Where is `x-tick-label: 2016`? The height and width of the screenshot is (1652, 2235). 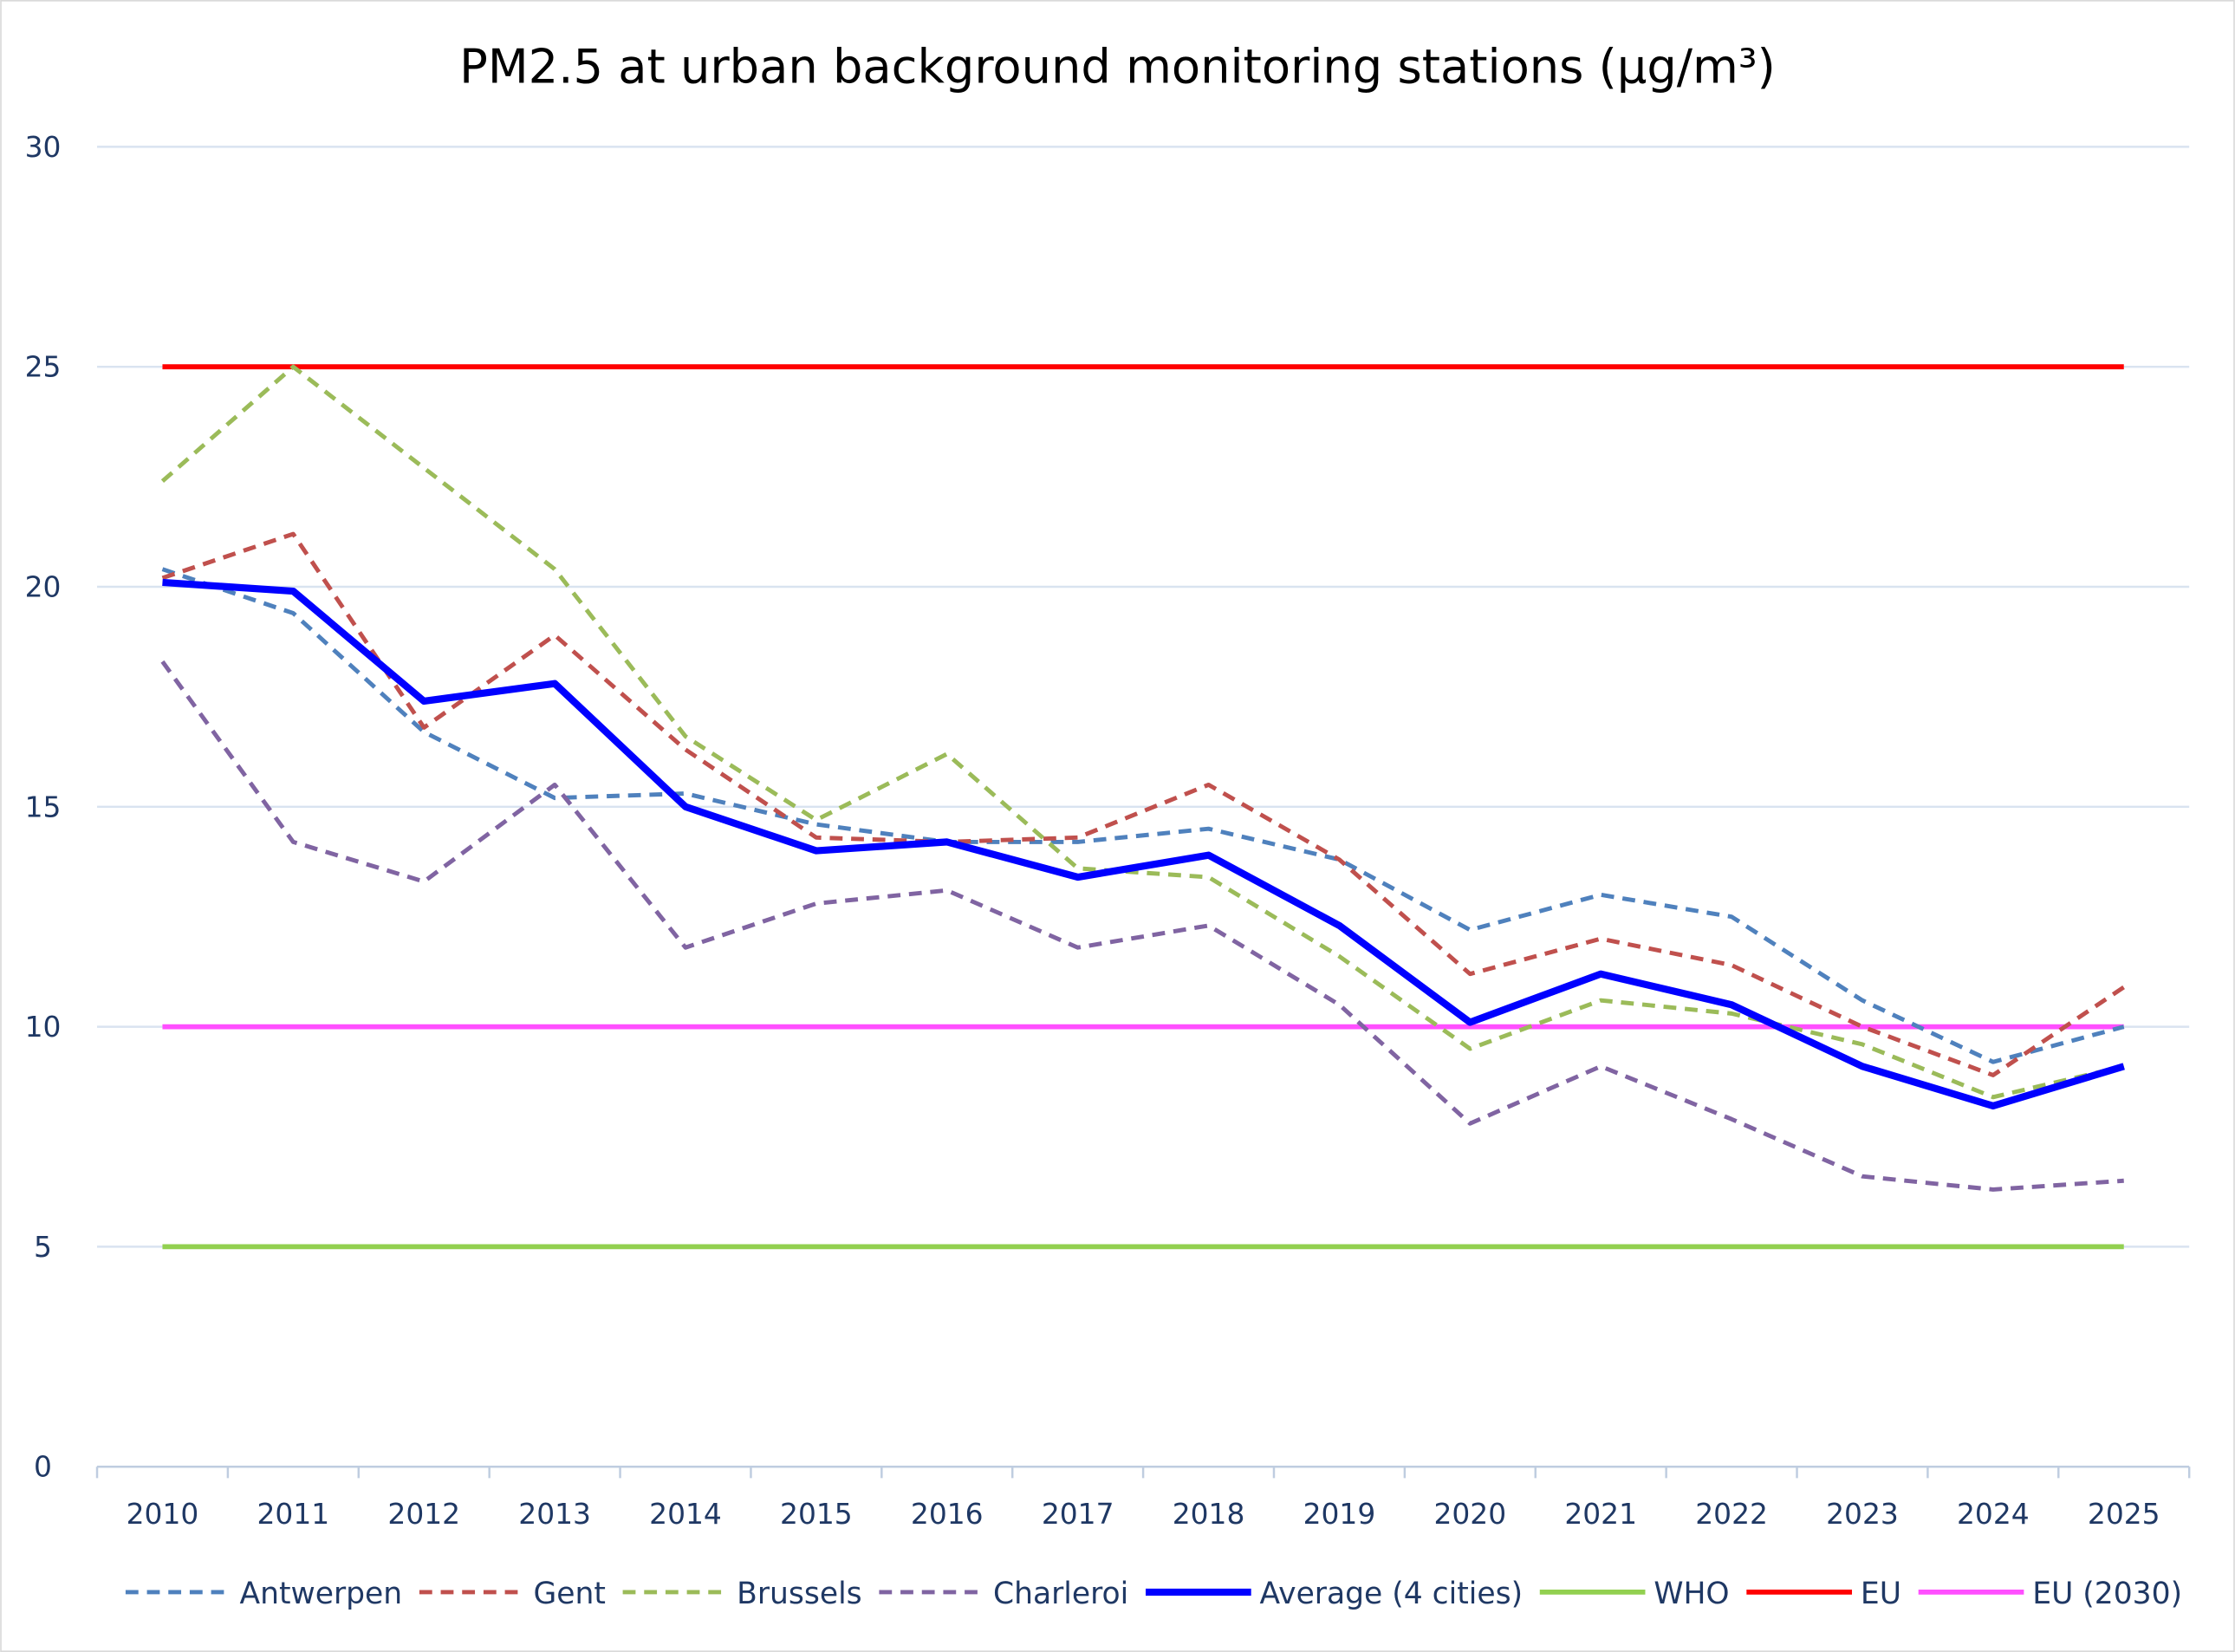 x-tick-label: 2016 is located at coordinates (947, 1514).